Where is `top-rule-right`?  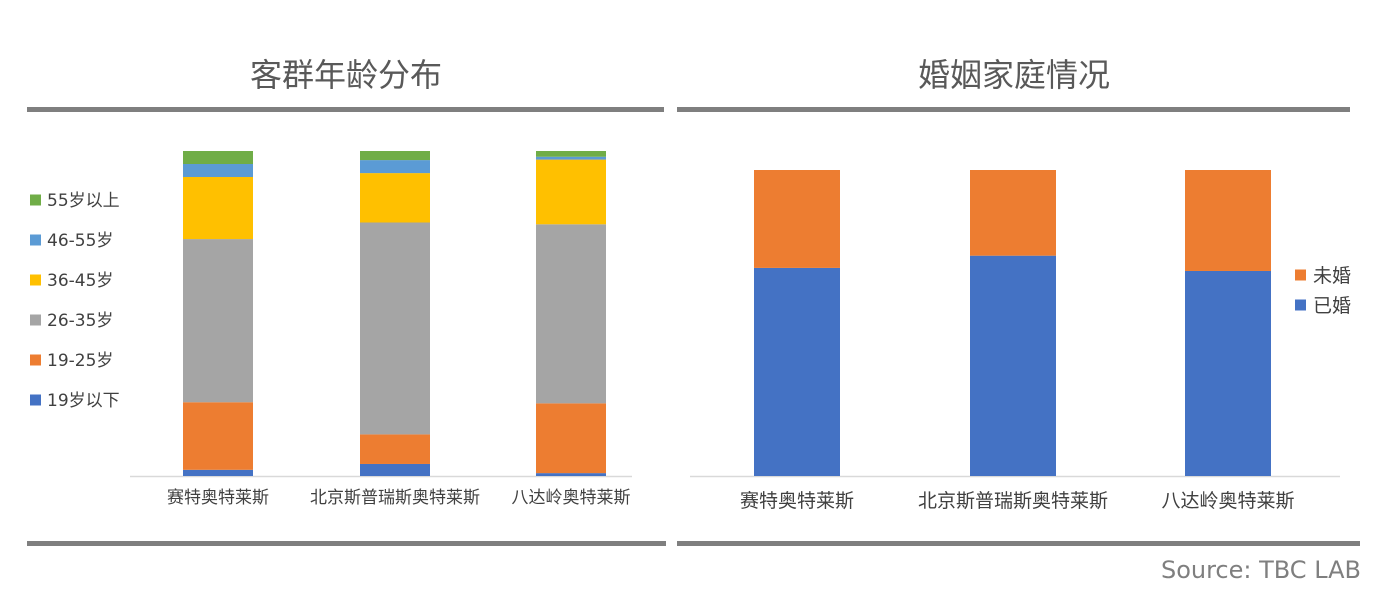 top-rule-right is located at coordinates (1013, 109).